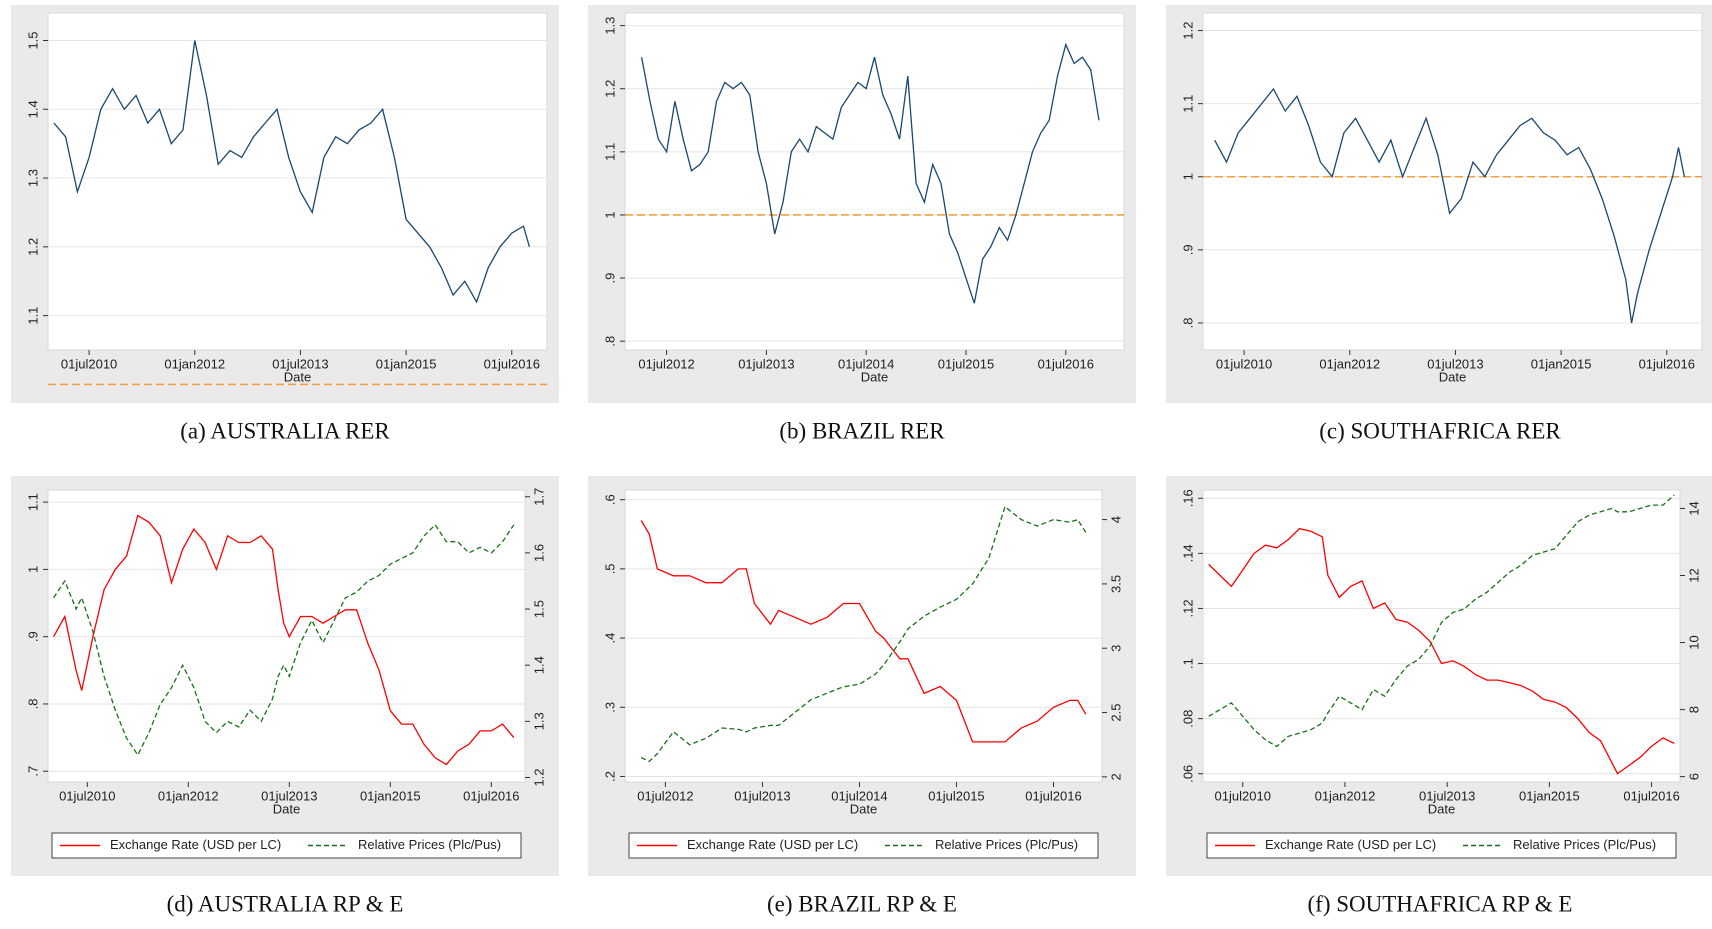  Describe the element at coordinates (1187, 608) in the screenshot. I see `y-tick-label: .12` at that location.